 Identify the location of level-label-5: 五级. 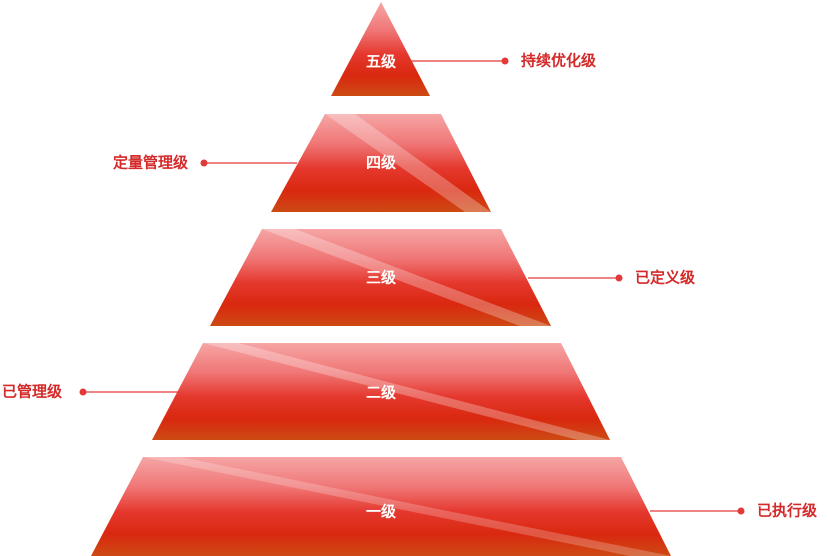
(381, 62).